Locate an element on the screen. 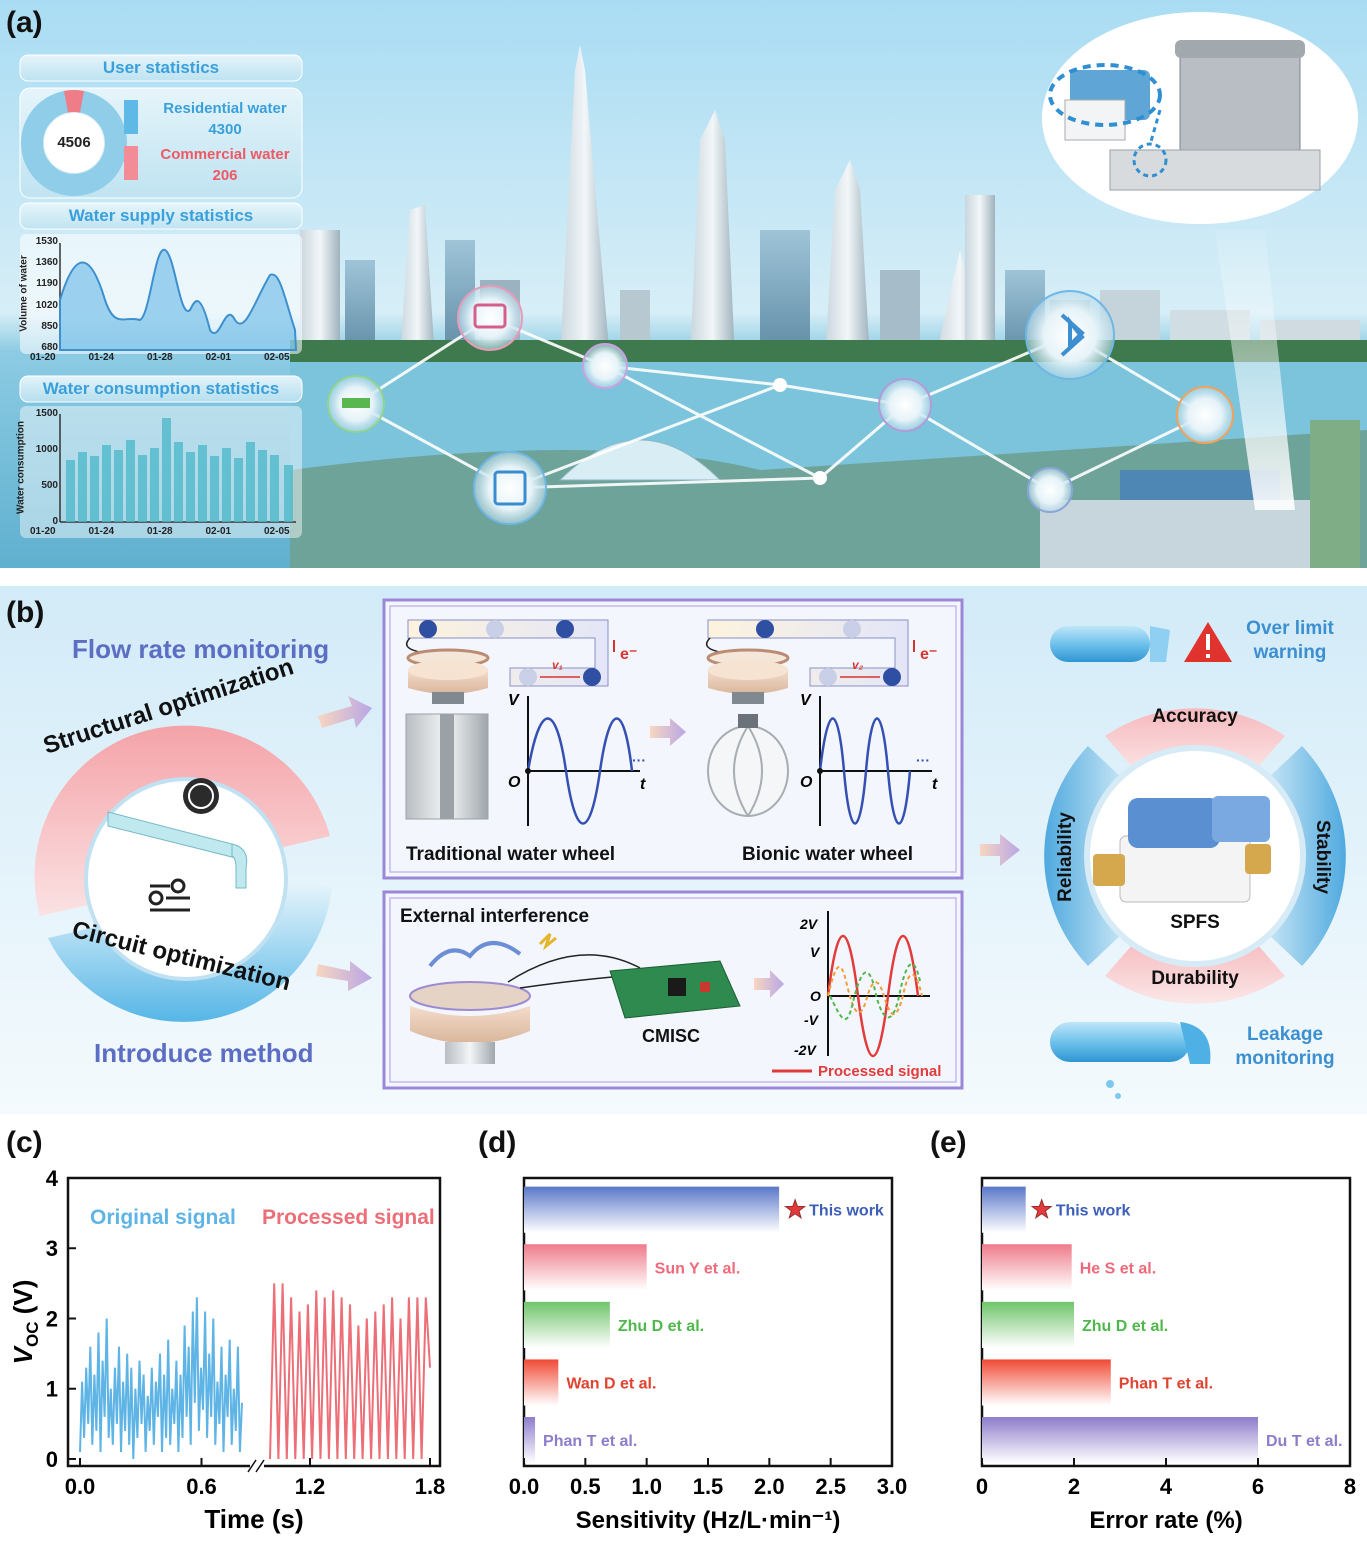  consumption-stats-title: Water consumption statistics is located at coordinates (161, 388).